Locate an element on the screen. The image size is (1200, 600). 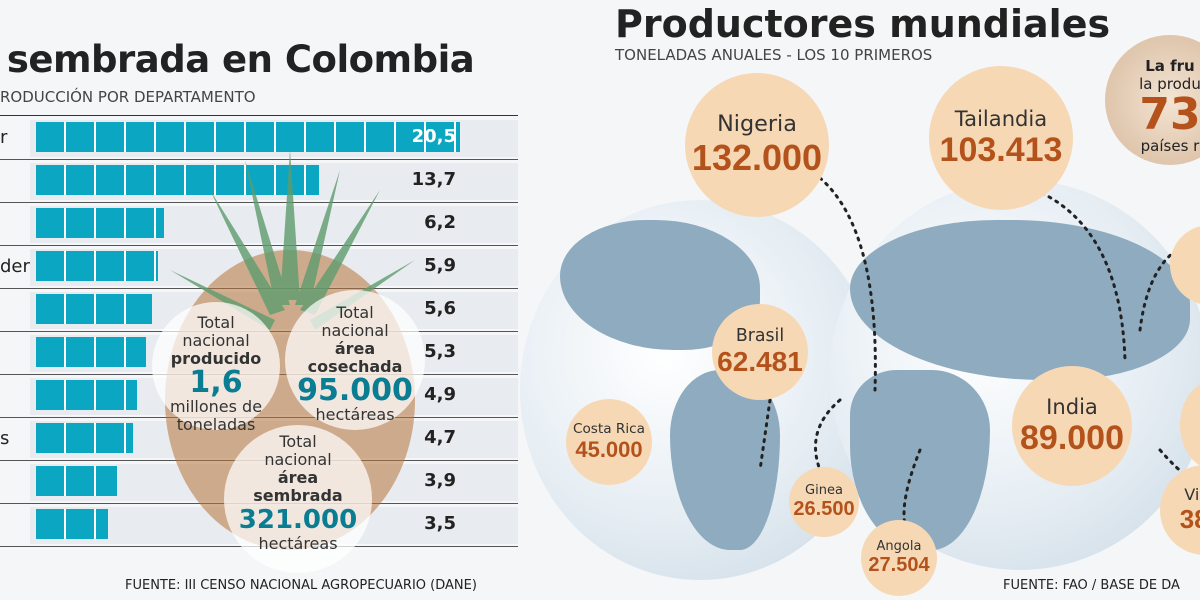
production-value: 27.504 is located at coordinates (899, 565).